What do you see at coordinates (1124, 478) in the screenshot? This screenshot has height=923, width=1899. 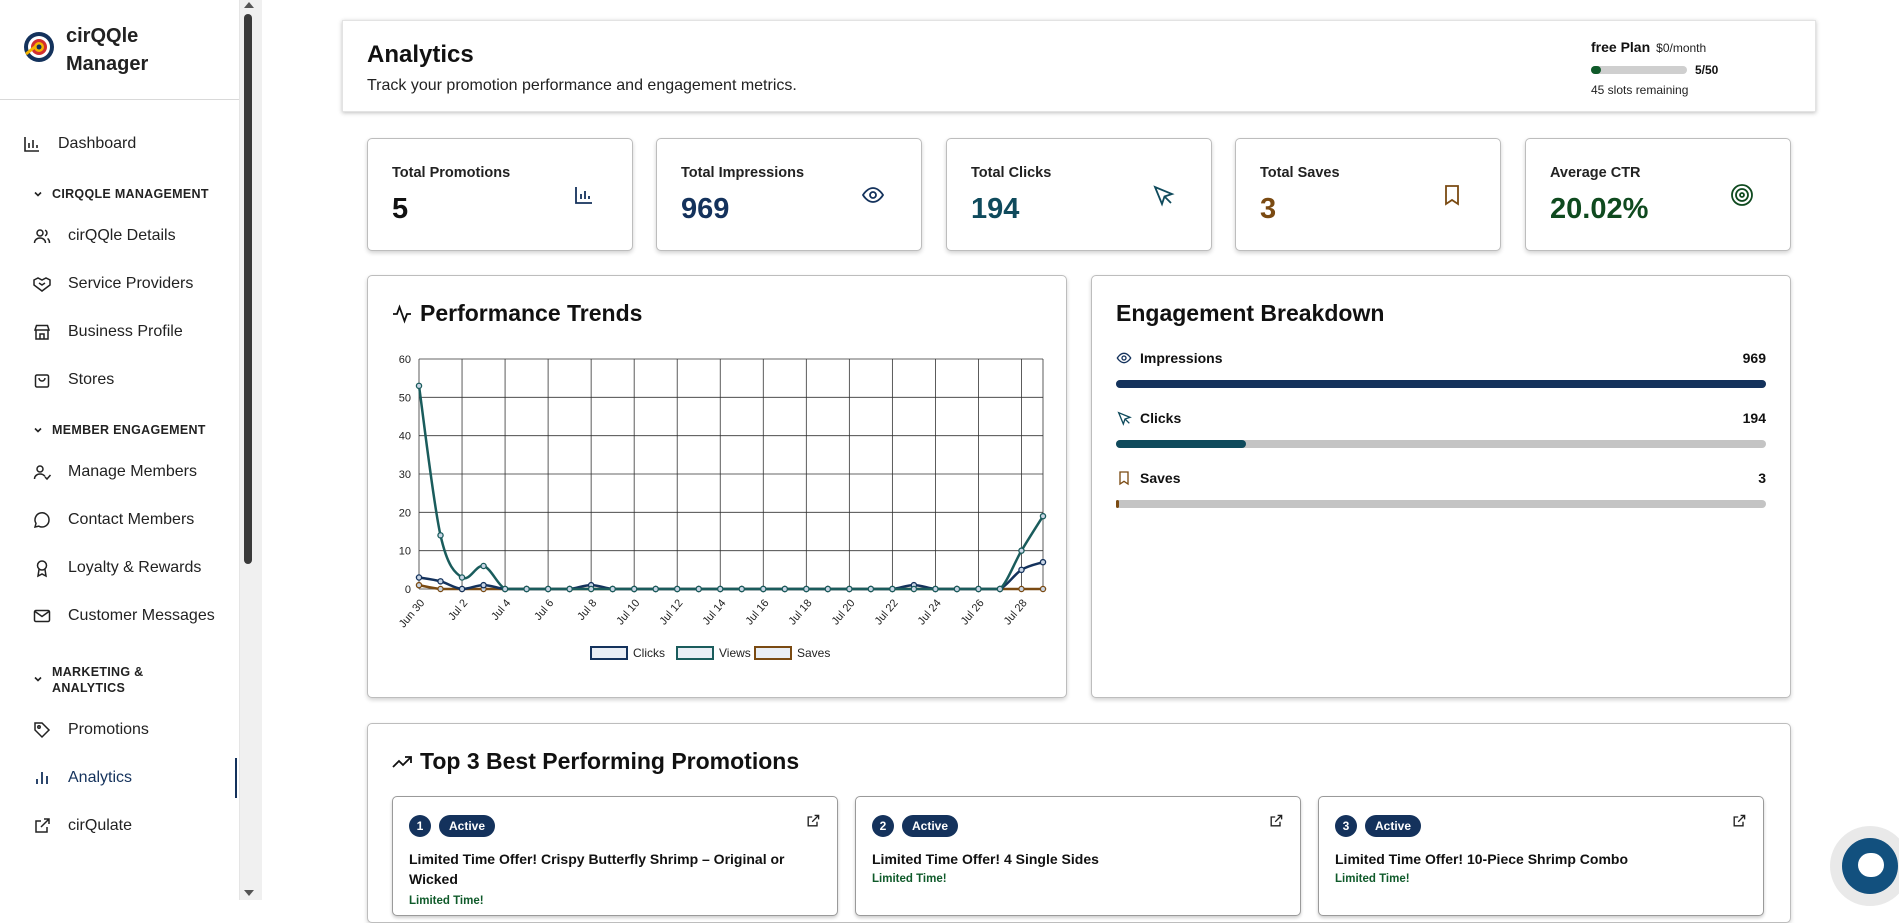 I see `bookmark-icon` at bounding box center [1124, 478].